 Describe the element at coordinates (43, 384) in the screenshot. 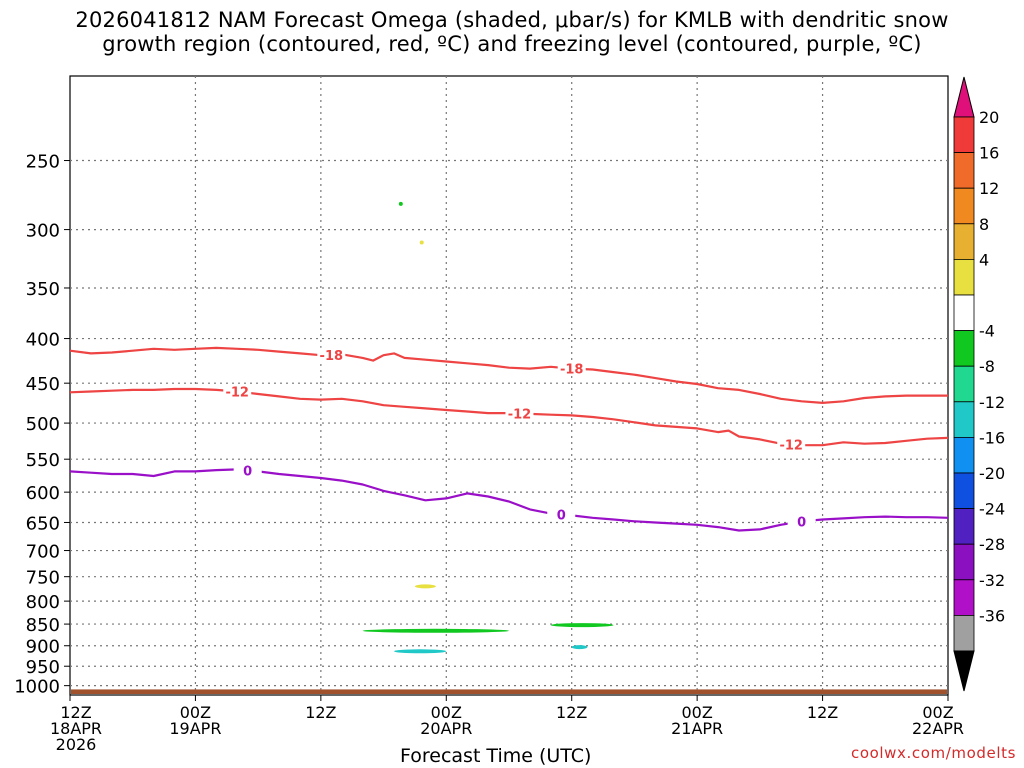

I see `y-tick-label: 450` at that location.